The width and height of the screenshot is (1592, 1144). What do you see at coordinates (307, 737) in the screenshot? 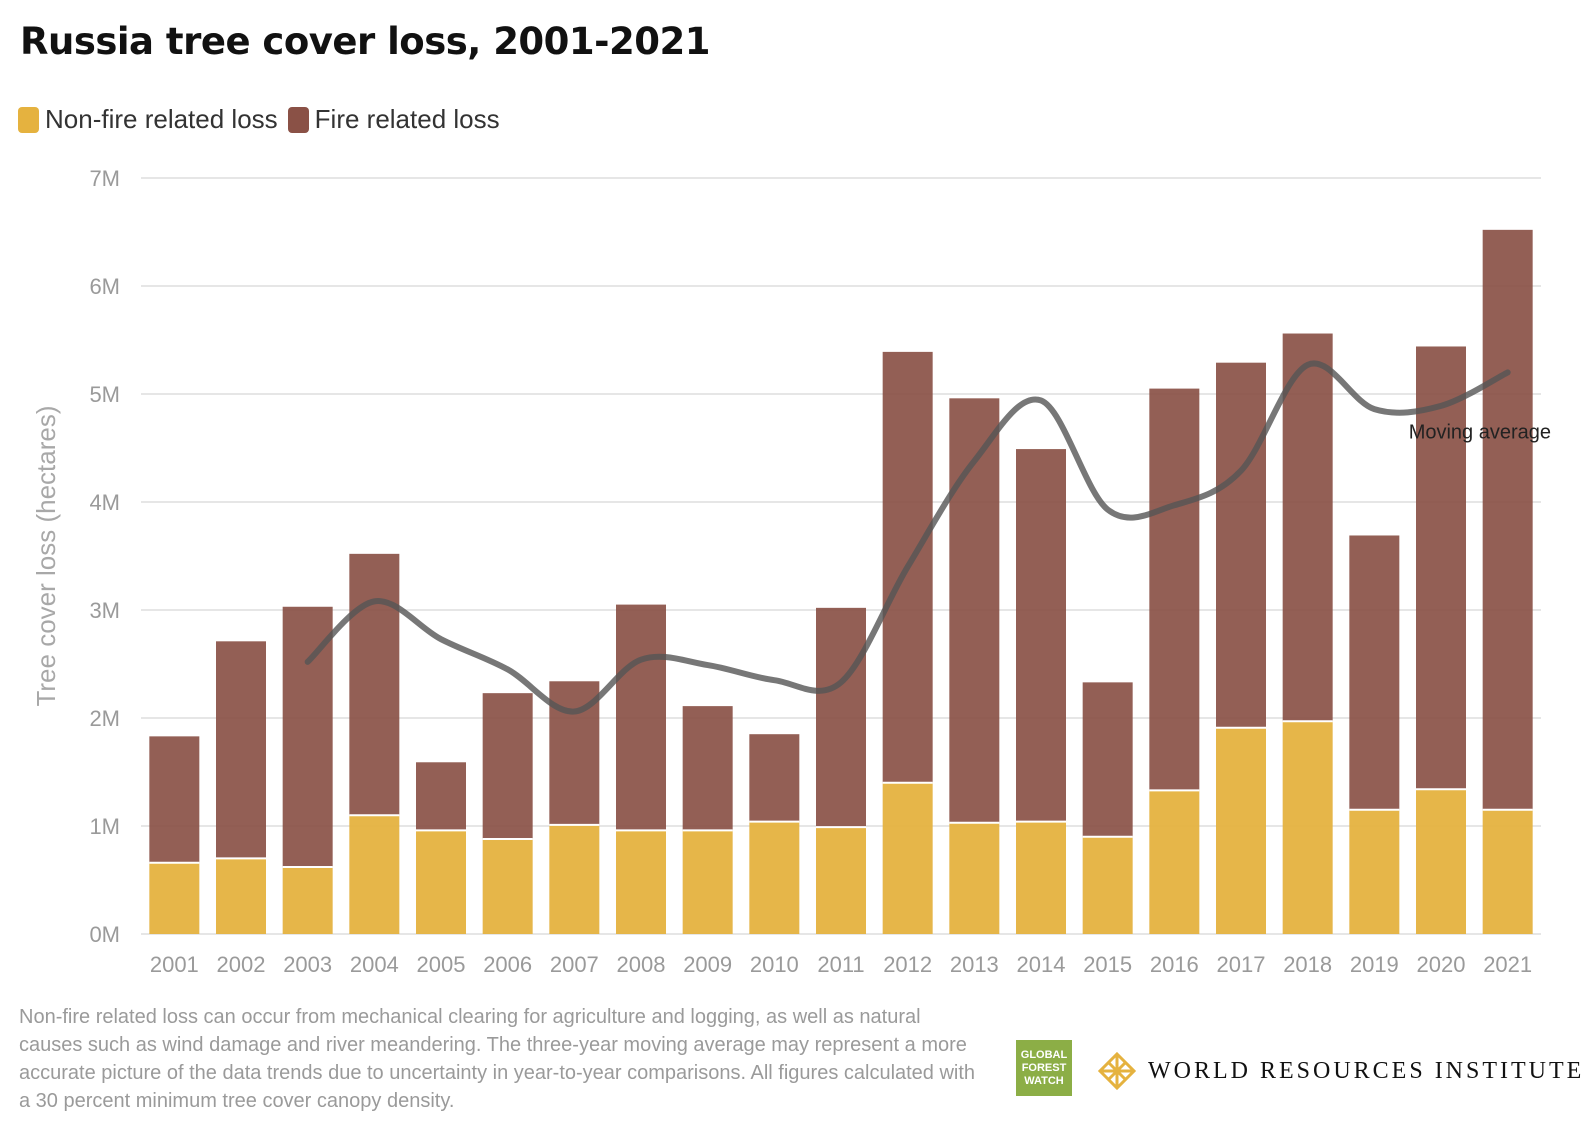
I see `bar-fire-2003` at bounding box center [307, 737].